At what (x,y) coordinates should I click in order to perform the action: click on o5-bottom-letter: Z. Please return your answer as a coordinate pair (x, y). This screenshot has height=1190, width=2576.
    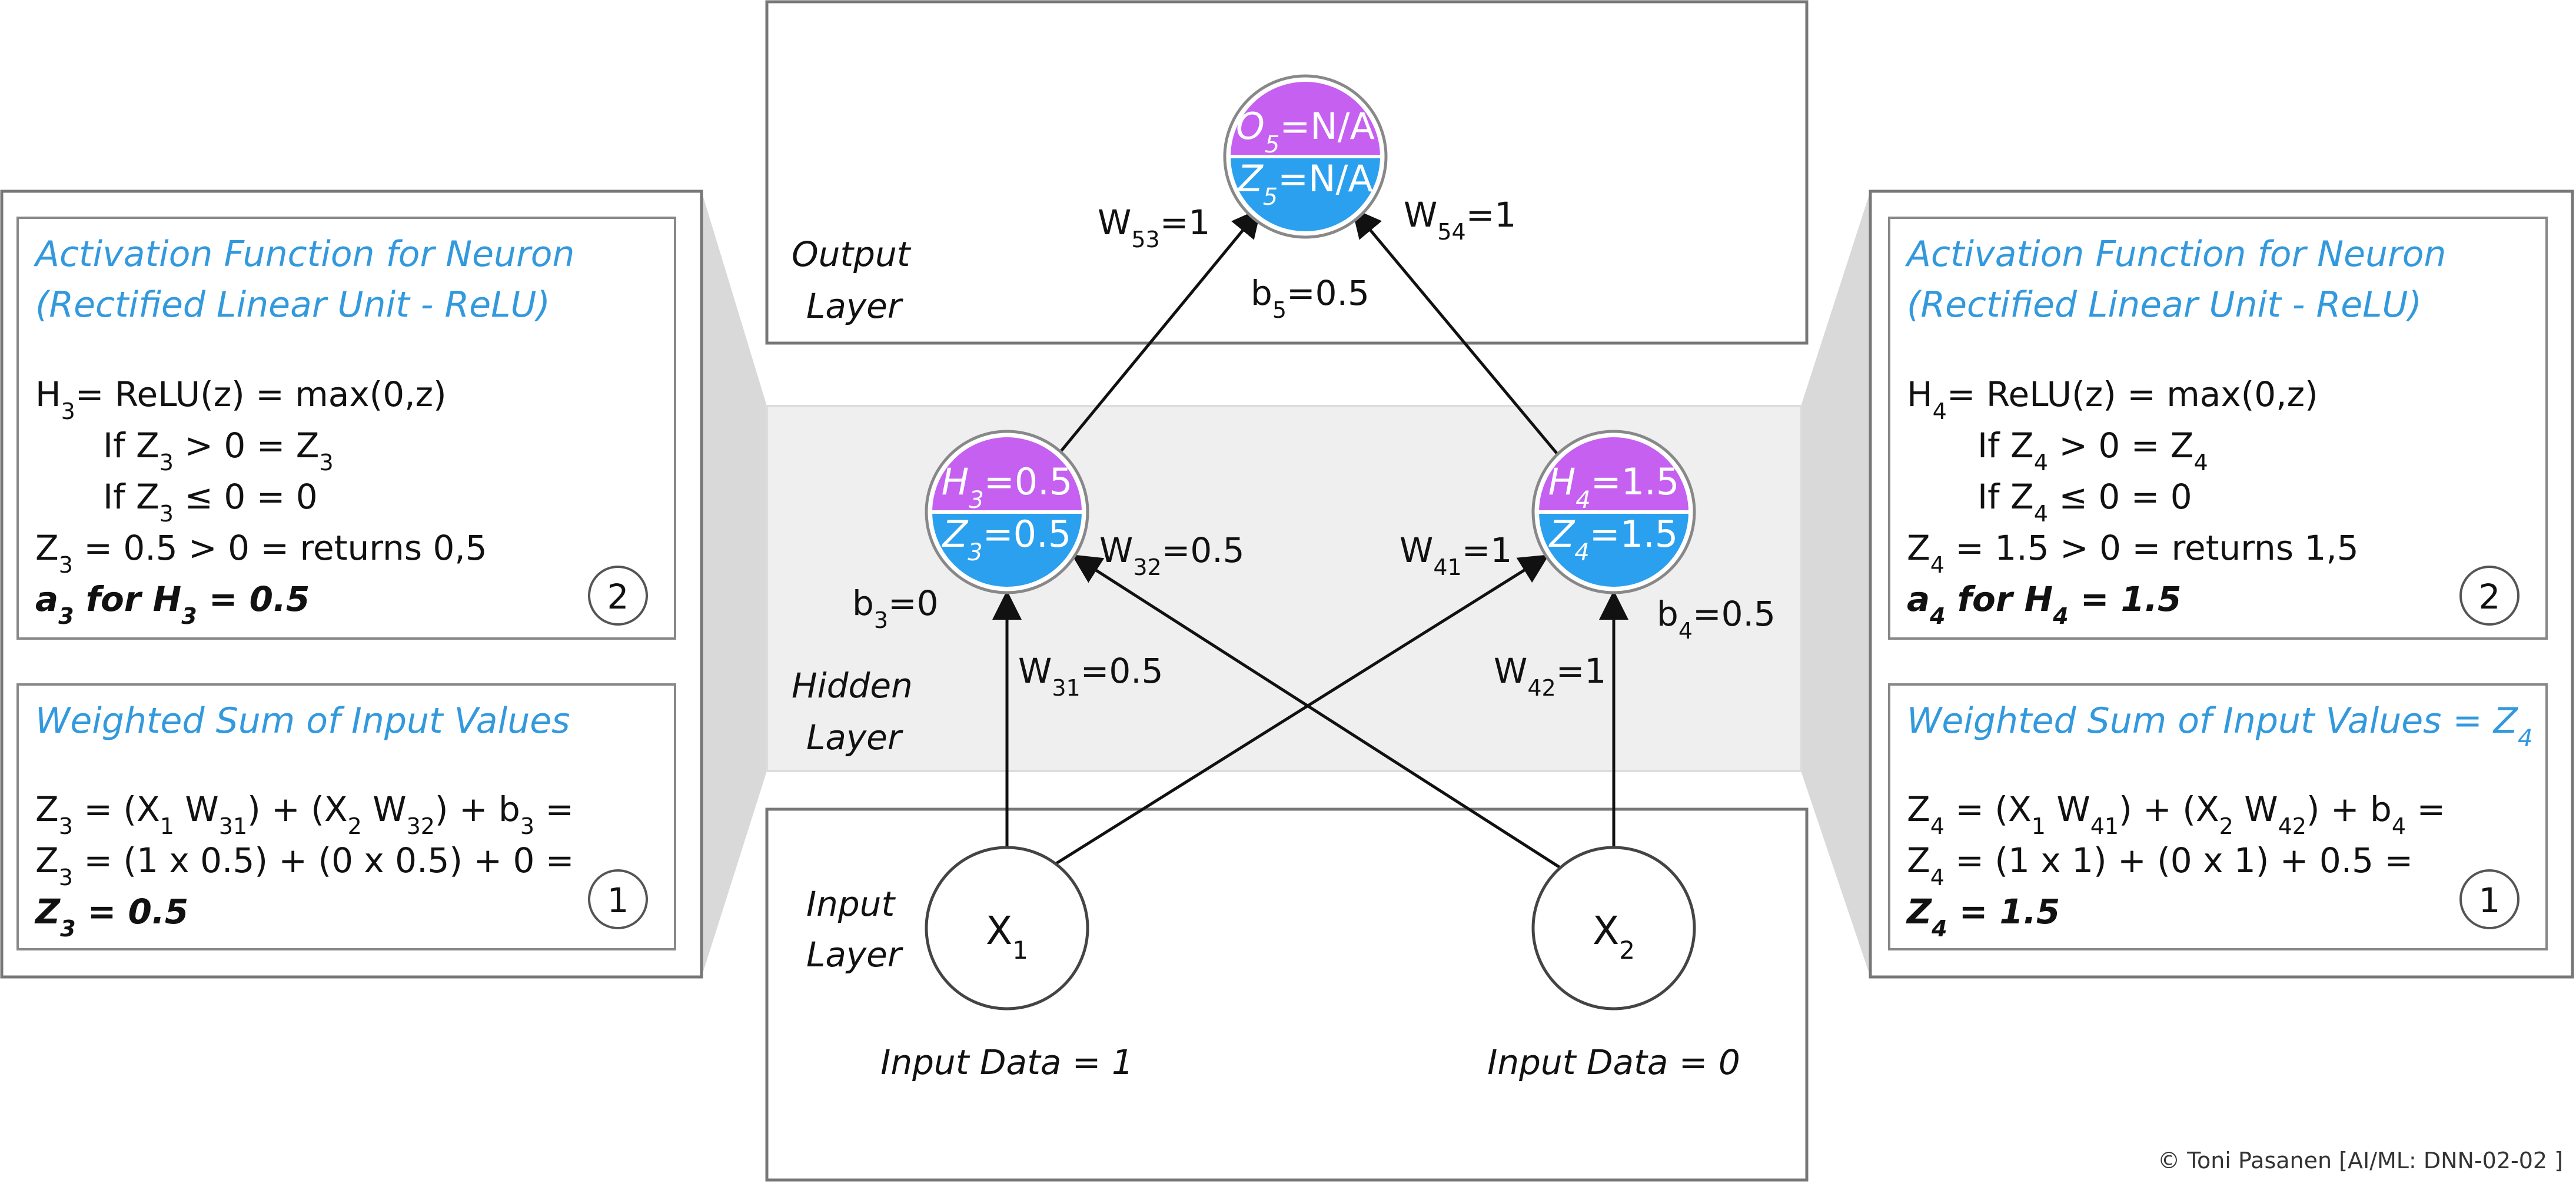
    Looking at the image, I should click on (1250, 178).